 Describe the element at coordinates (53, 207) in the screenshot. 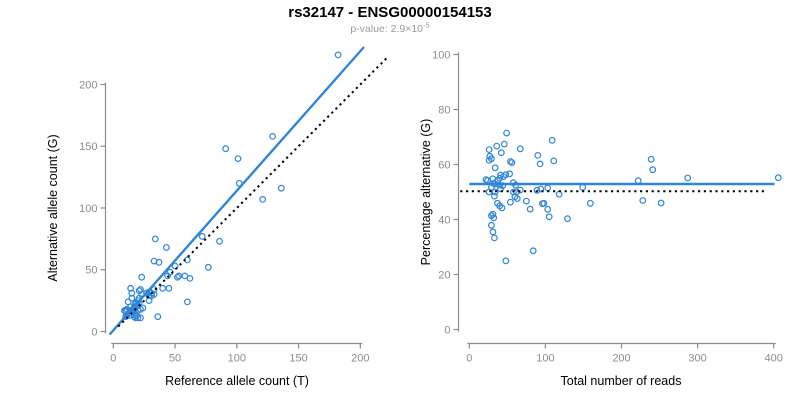

I see `y-axis-title: Alternative allele count (G)` at that location.